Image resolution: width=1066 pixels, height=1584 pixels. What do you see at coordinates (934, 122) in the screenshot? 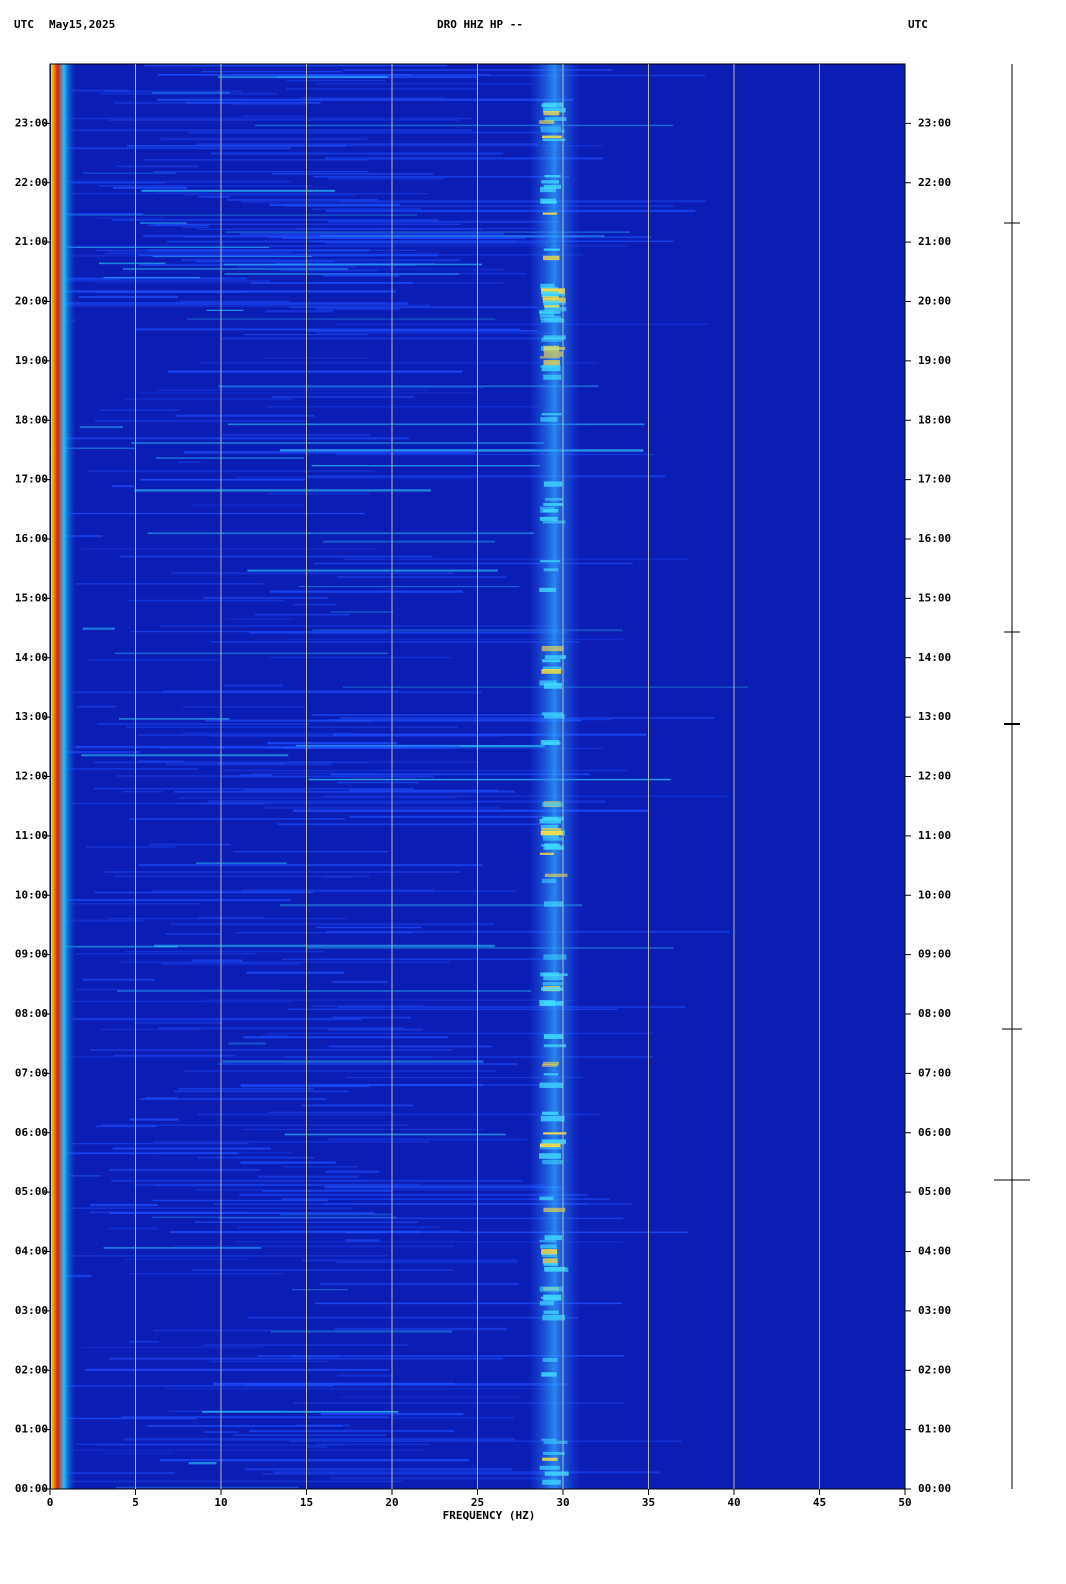
I see `y-tick-label-right: 23:00` at bounding box center [934, 122].